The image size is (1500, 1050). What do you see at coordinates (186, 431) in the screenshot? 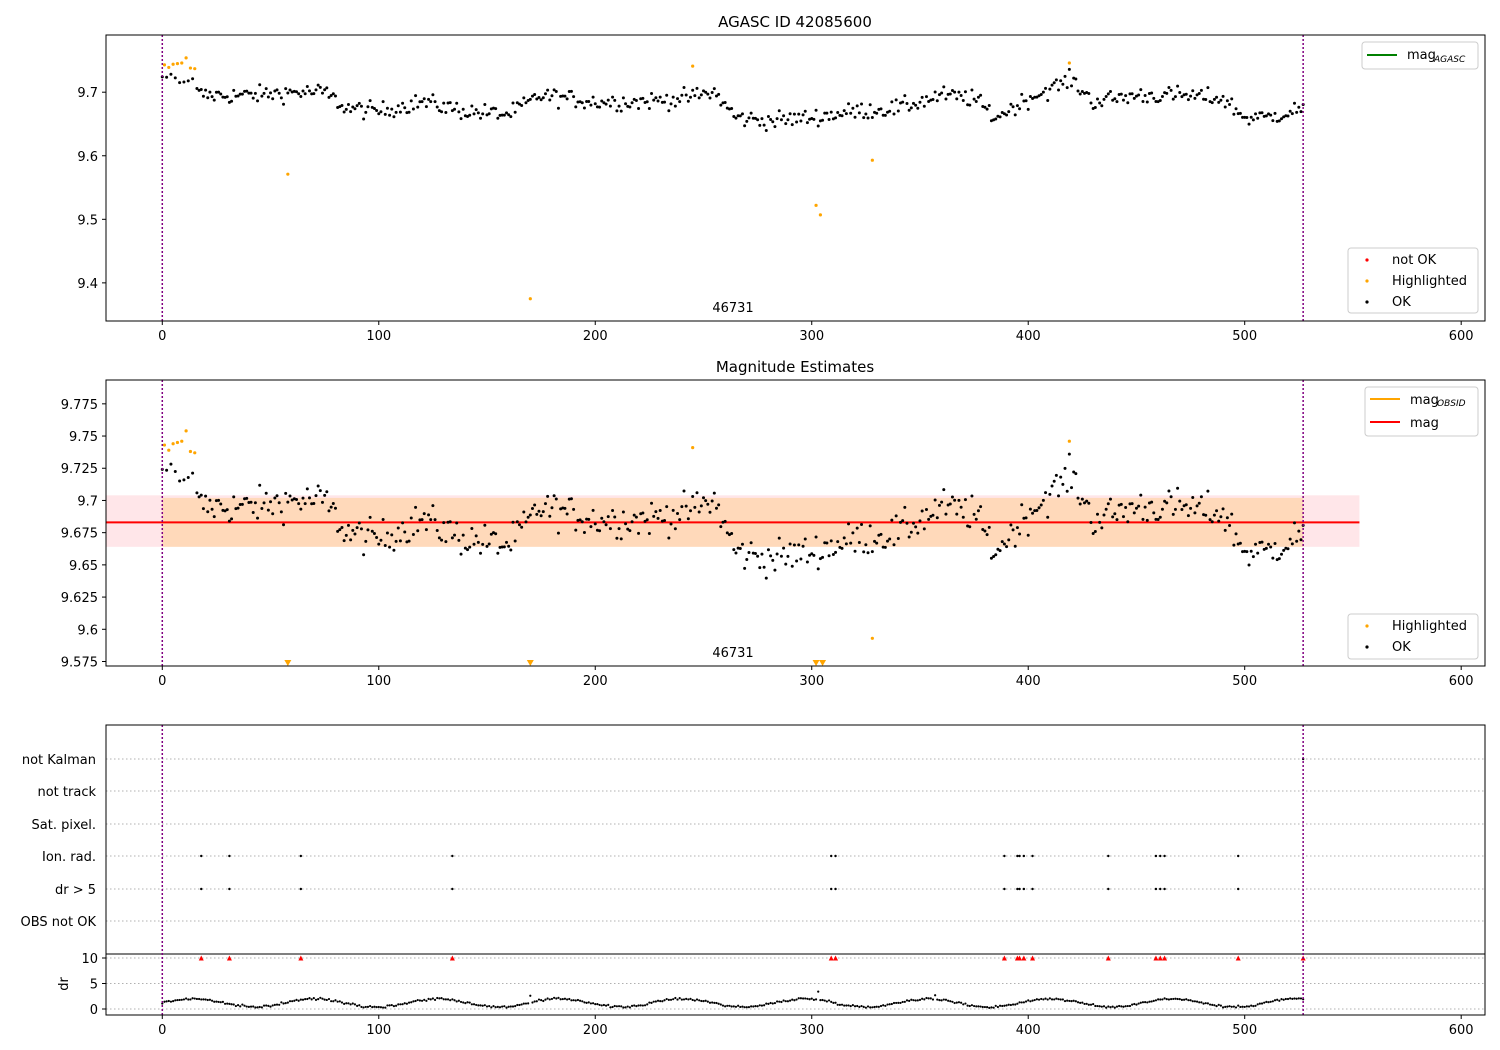
I see `p2-highlighted-point` at bounding box center [186, 431].